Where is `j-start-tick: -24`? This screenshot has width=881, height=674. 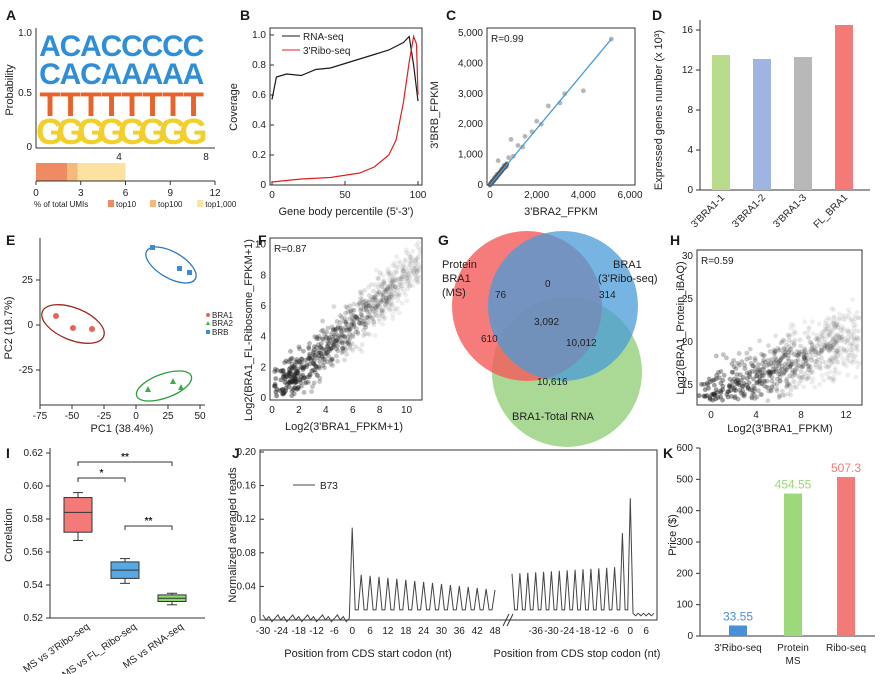
j-start-tick: -24 is located at coordinates (281, 631).